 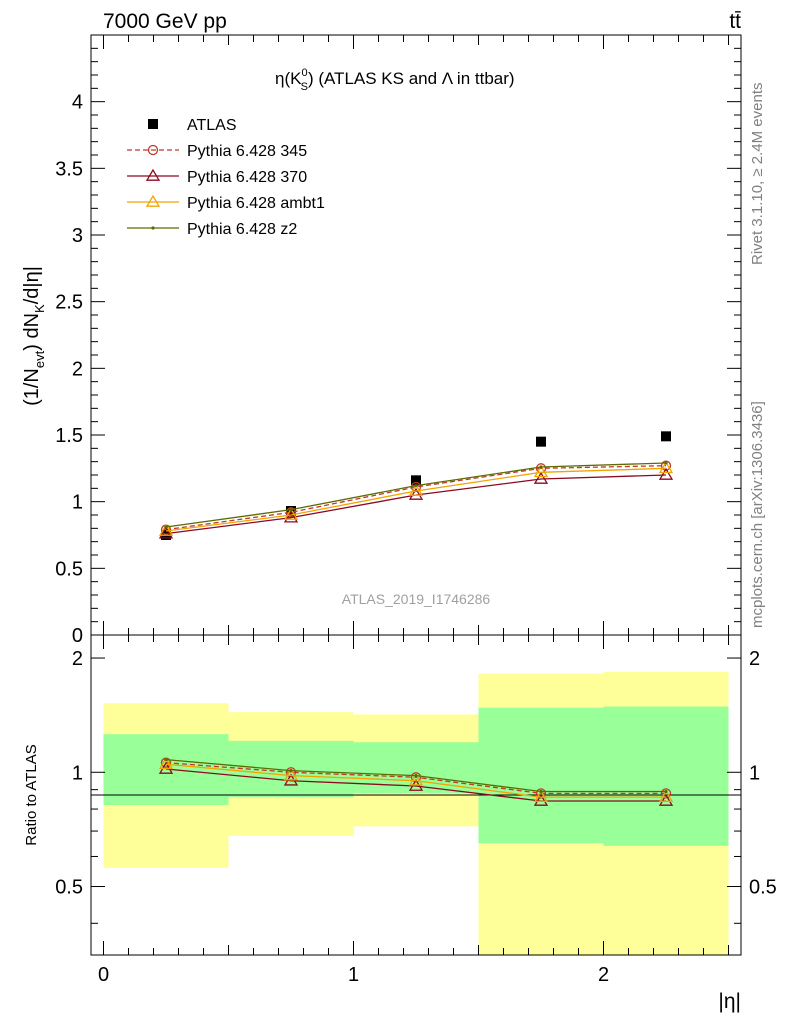 What do you see at coordinates (103, 975) in the screenshot?
I see `x-tick-label: 0` at bounding box center [103, 975].